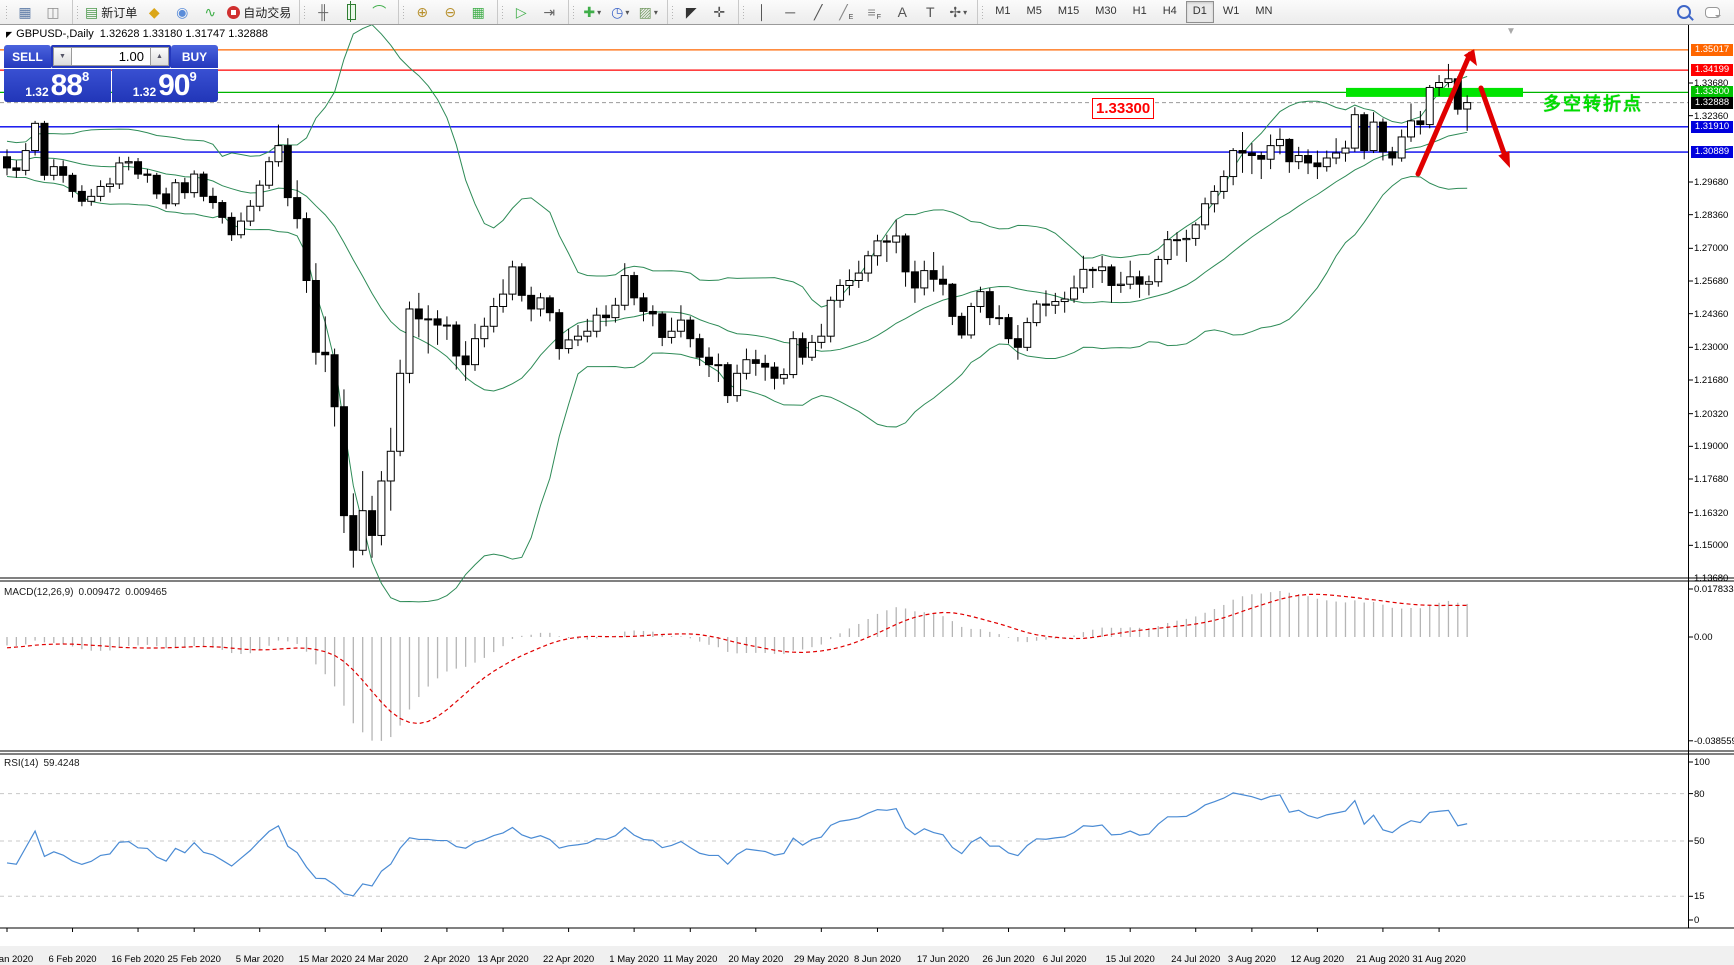 This screenshot has height=965, width=1734. I want to click on equidistant-channel-icon: ╱, so click(843, 12).